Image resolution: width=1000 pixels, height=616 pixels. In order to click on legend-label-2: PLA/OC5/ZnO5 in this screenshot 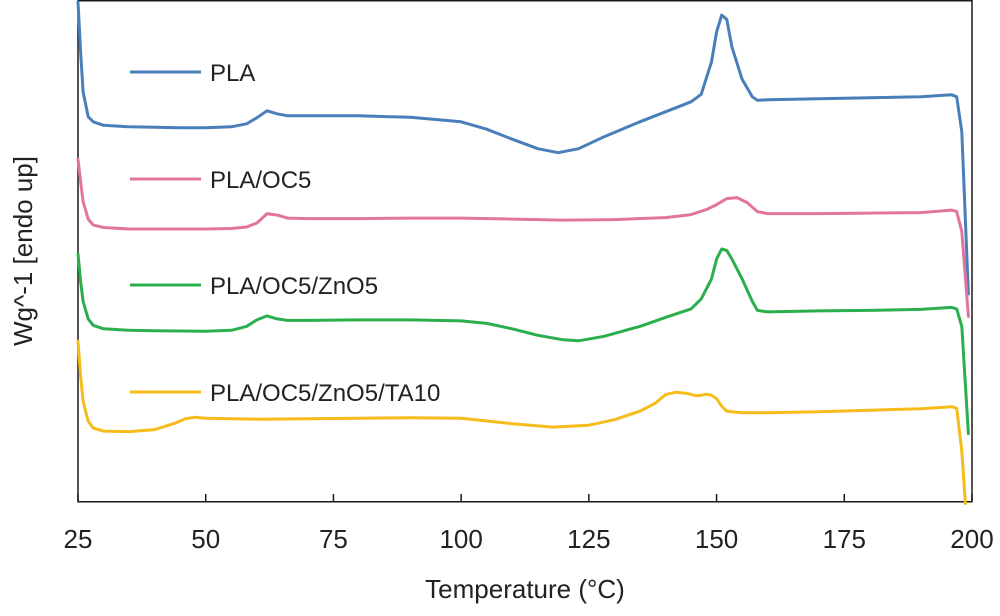, I will do `click(294, 286)`.